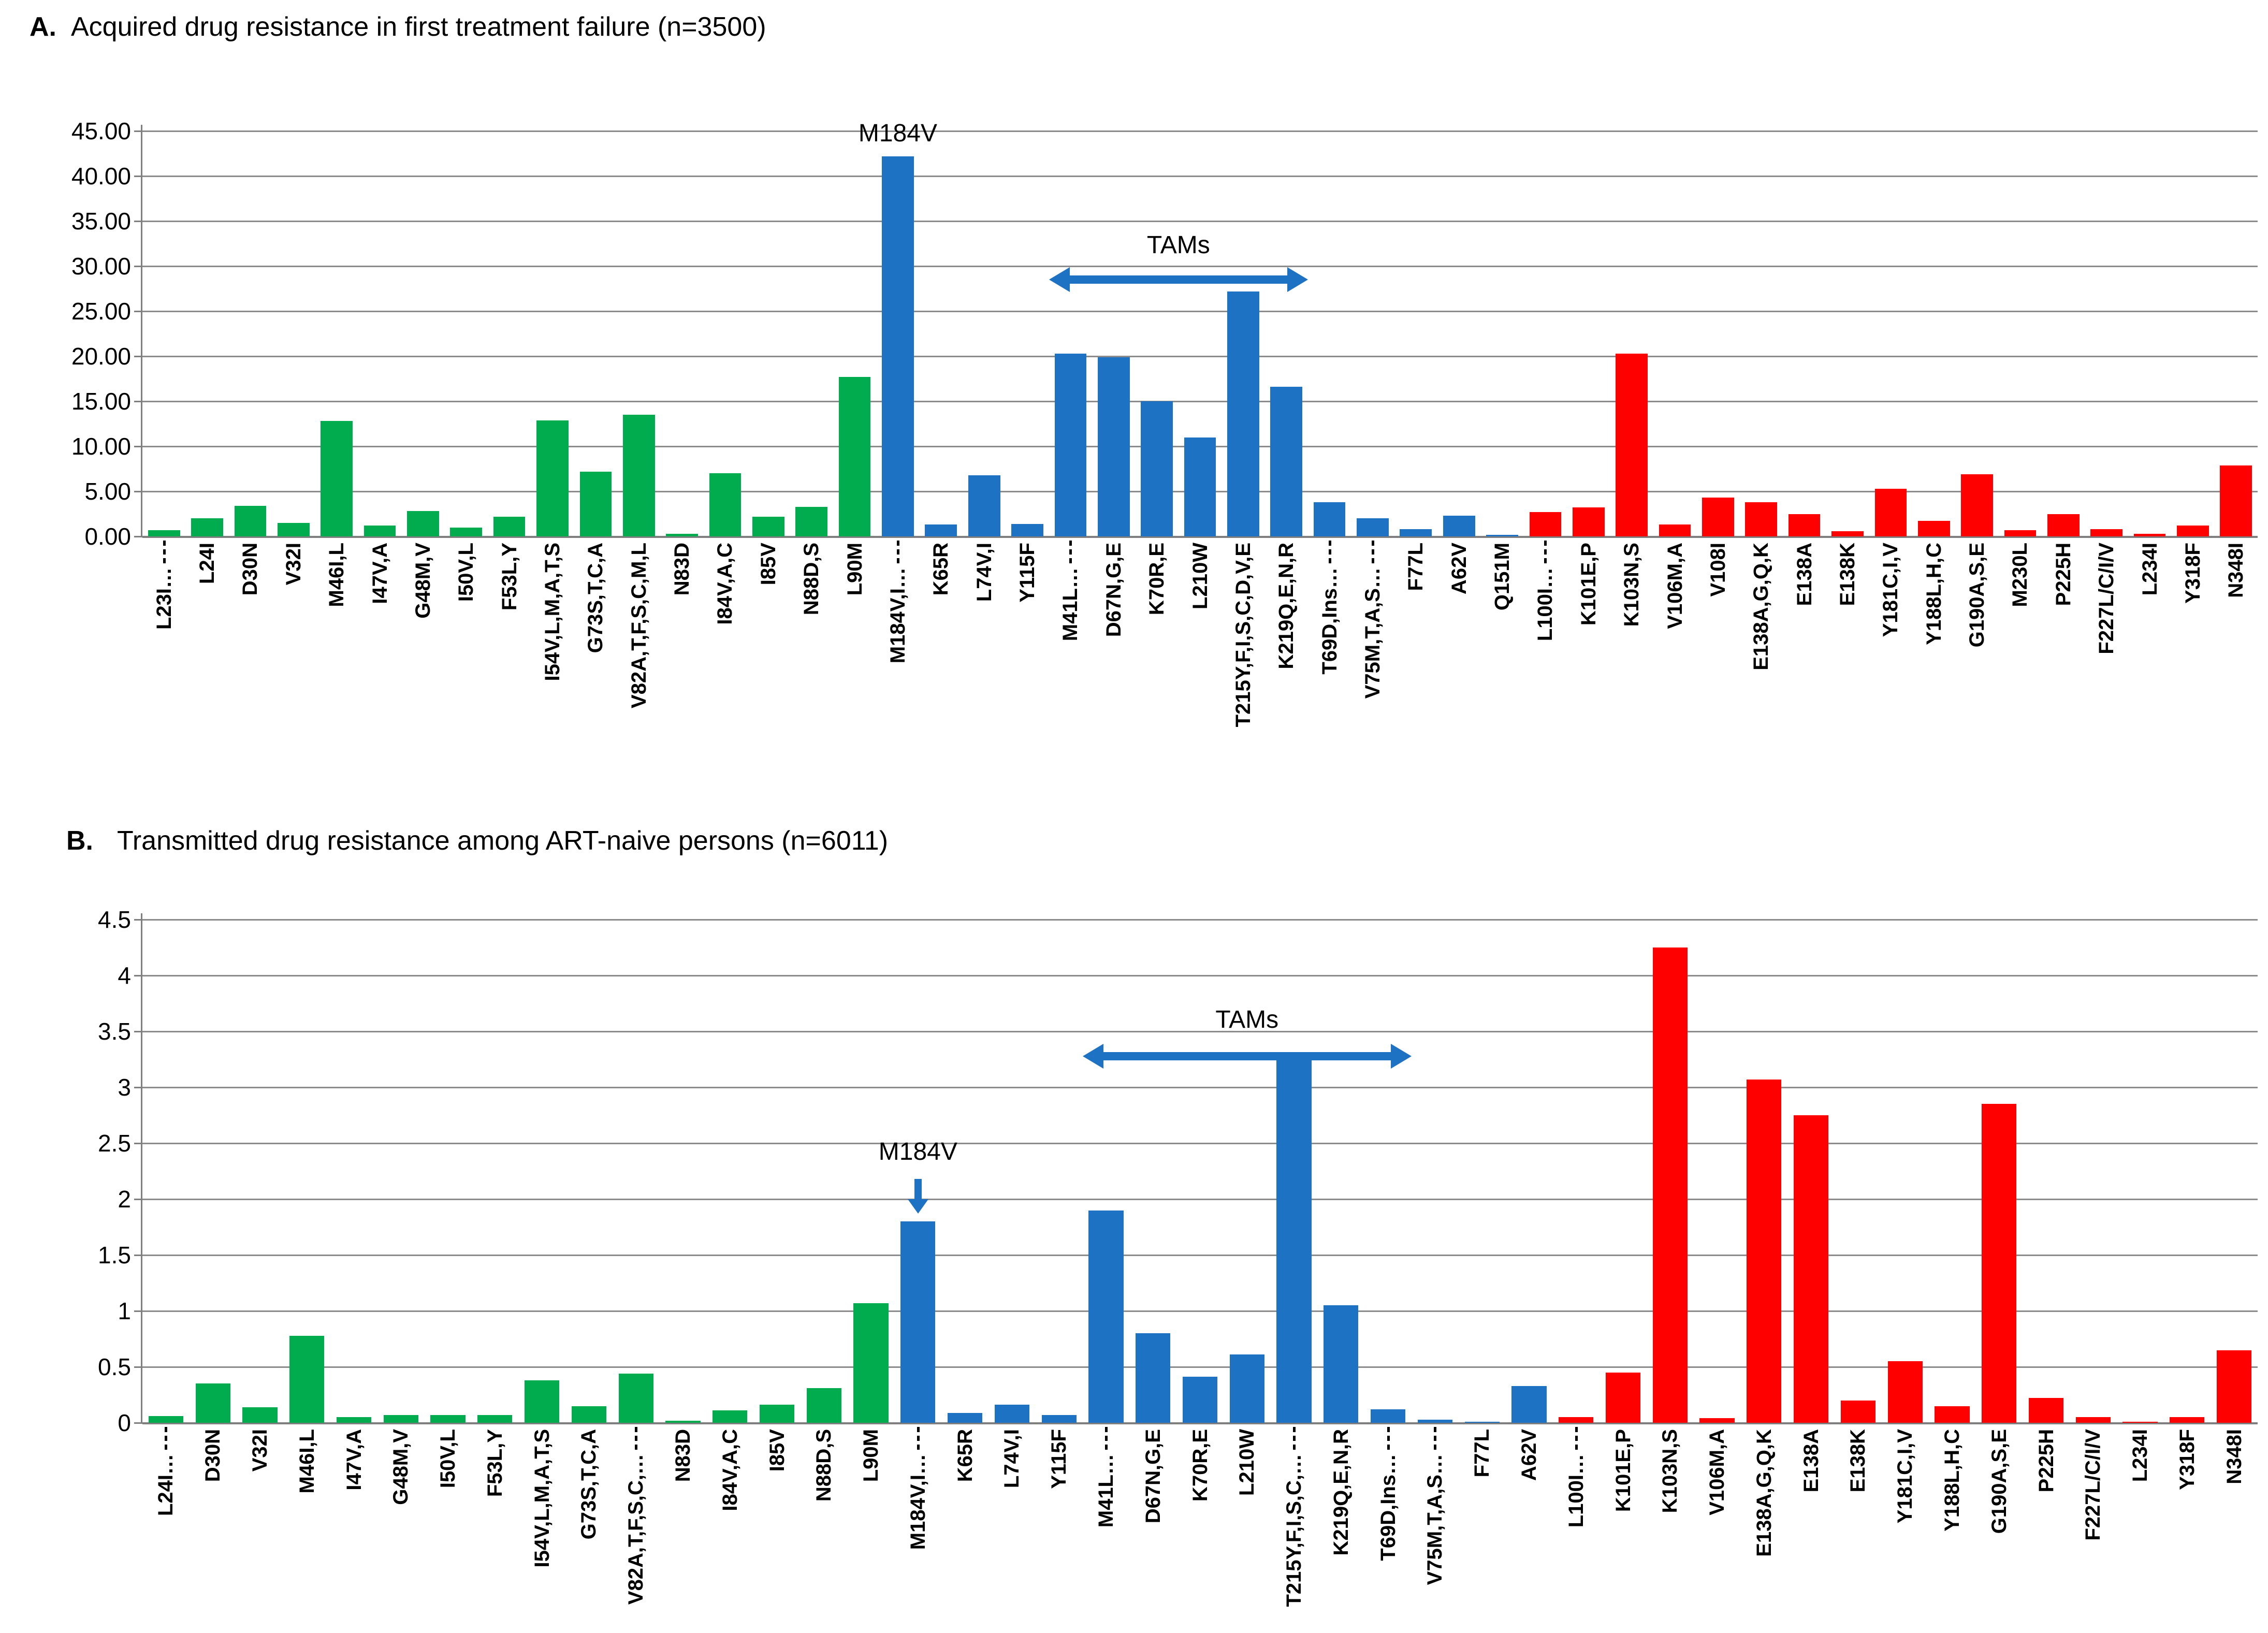  What do you see at coordinates (114, 1255) in the screenshot?
I see `y-tick-label: 1.5` at bounding box center [114, 1255].